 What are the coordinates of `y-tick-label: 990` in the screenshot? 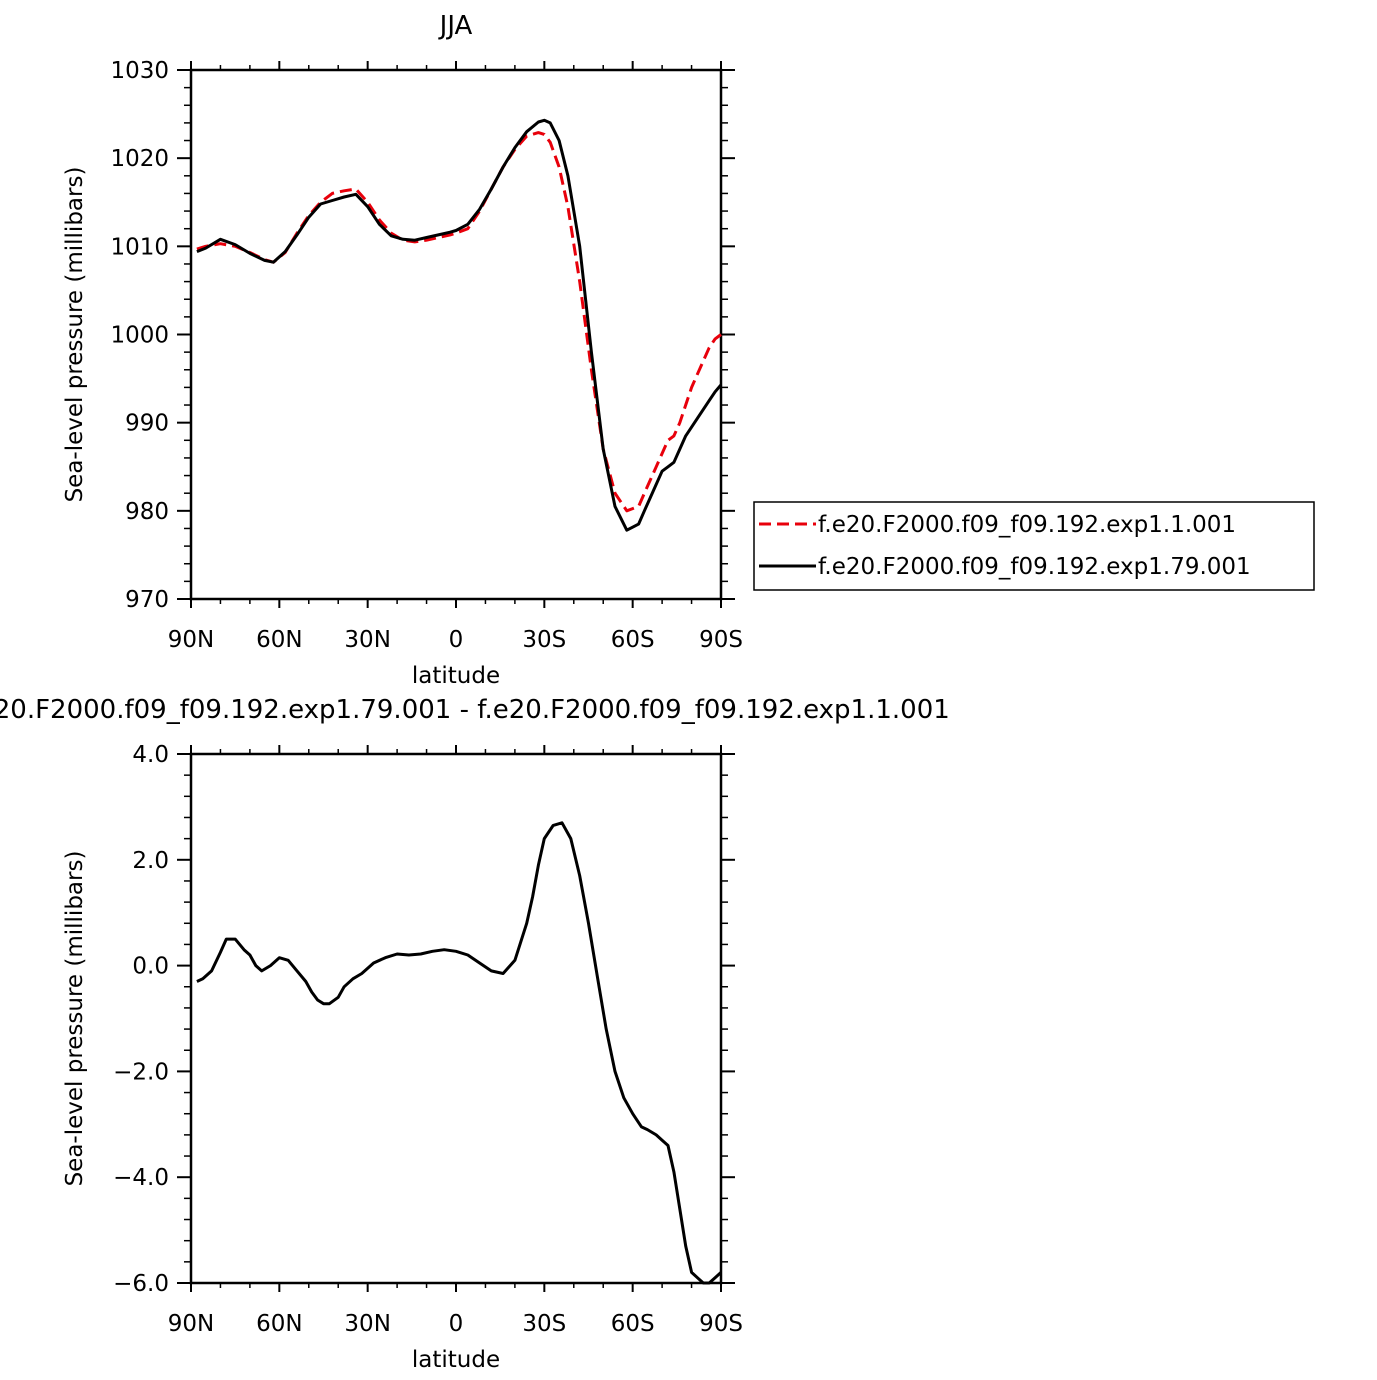 It's located at (147, 424).